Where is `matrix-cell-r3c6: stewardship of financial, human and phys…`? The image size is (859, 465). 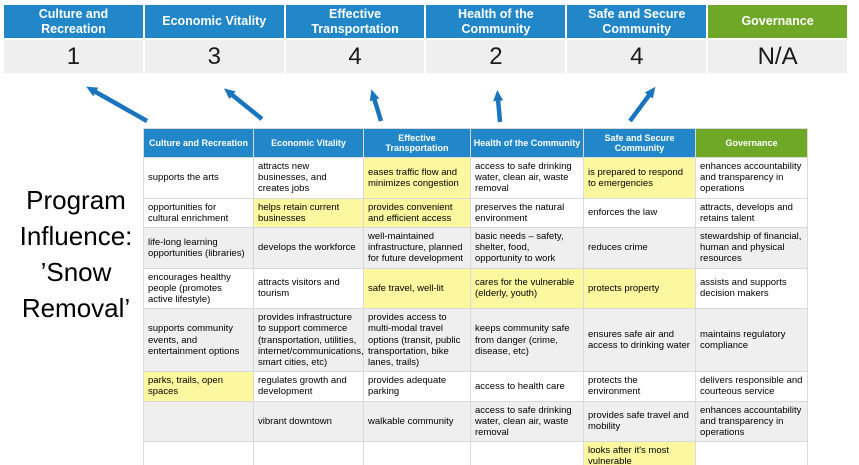 matrix-cell-r3c6: stewardship of financial, human and phys… is located at coordinates (751, 248).